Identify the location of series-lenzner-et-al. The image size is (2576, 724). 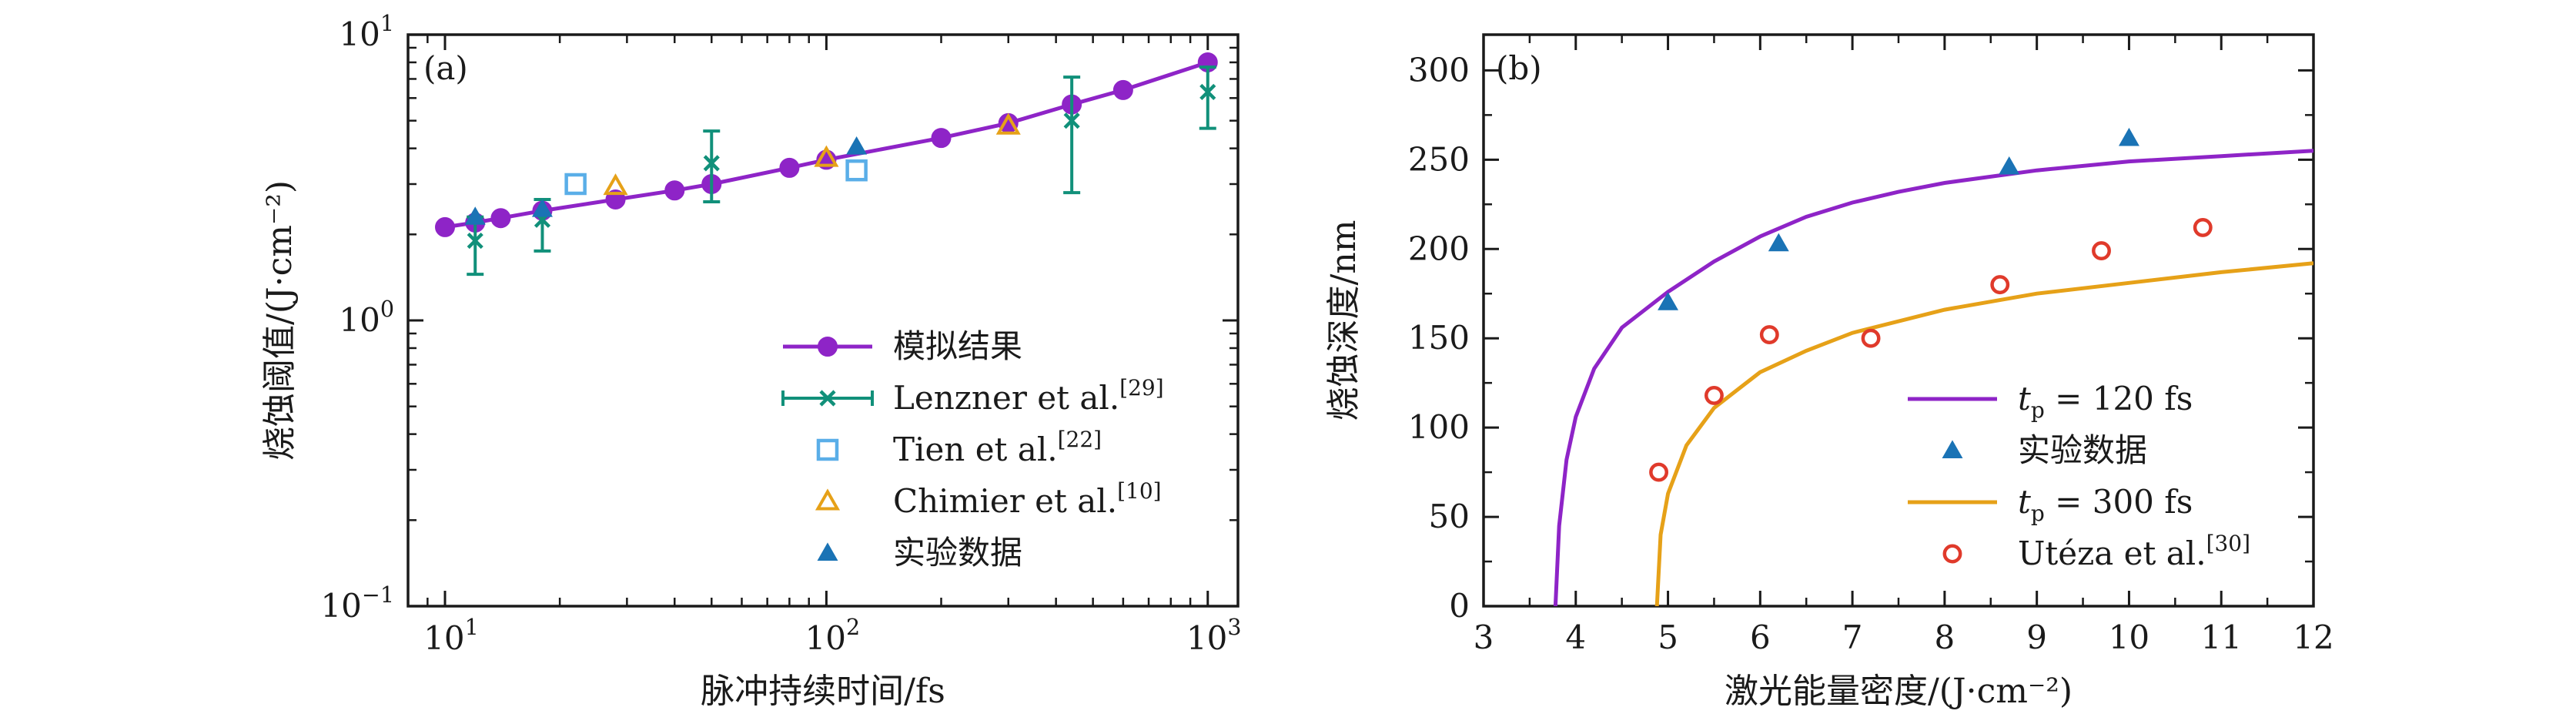
(841, 171).